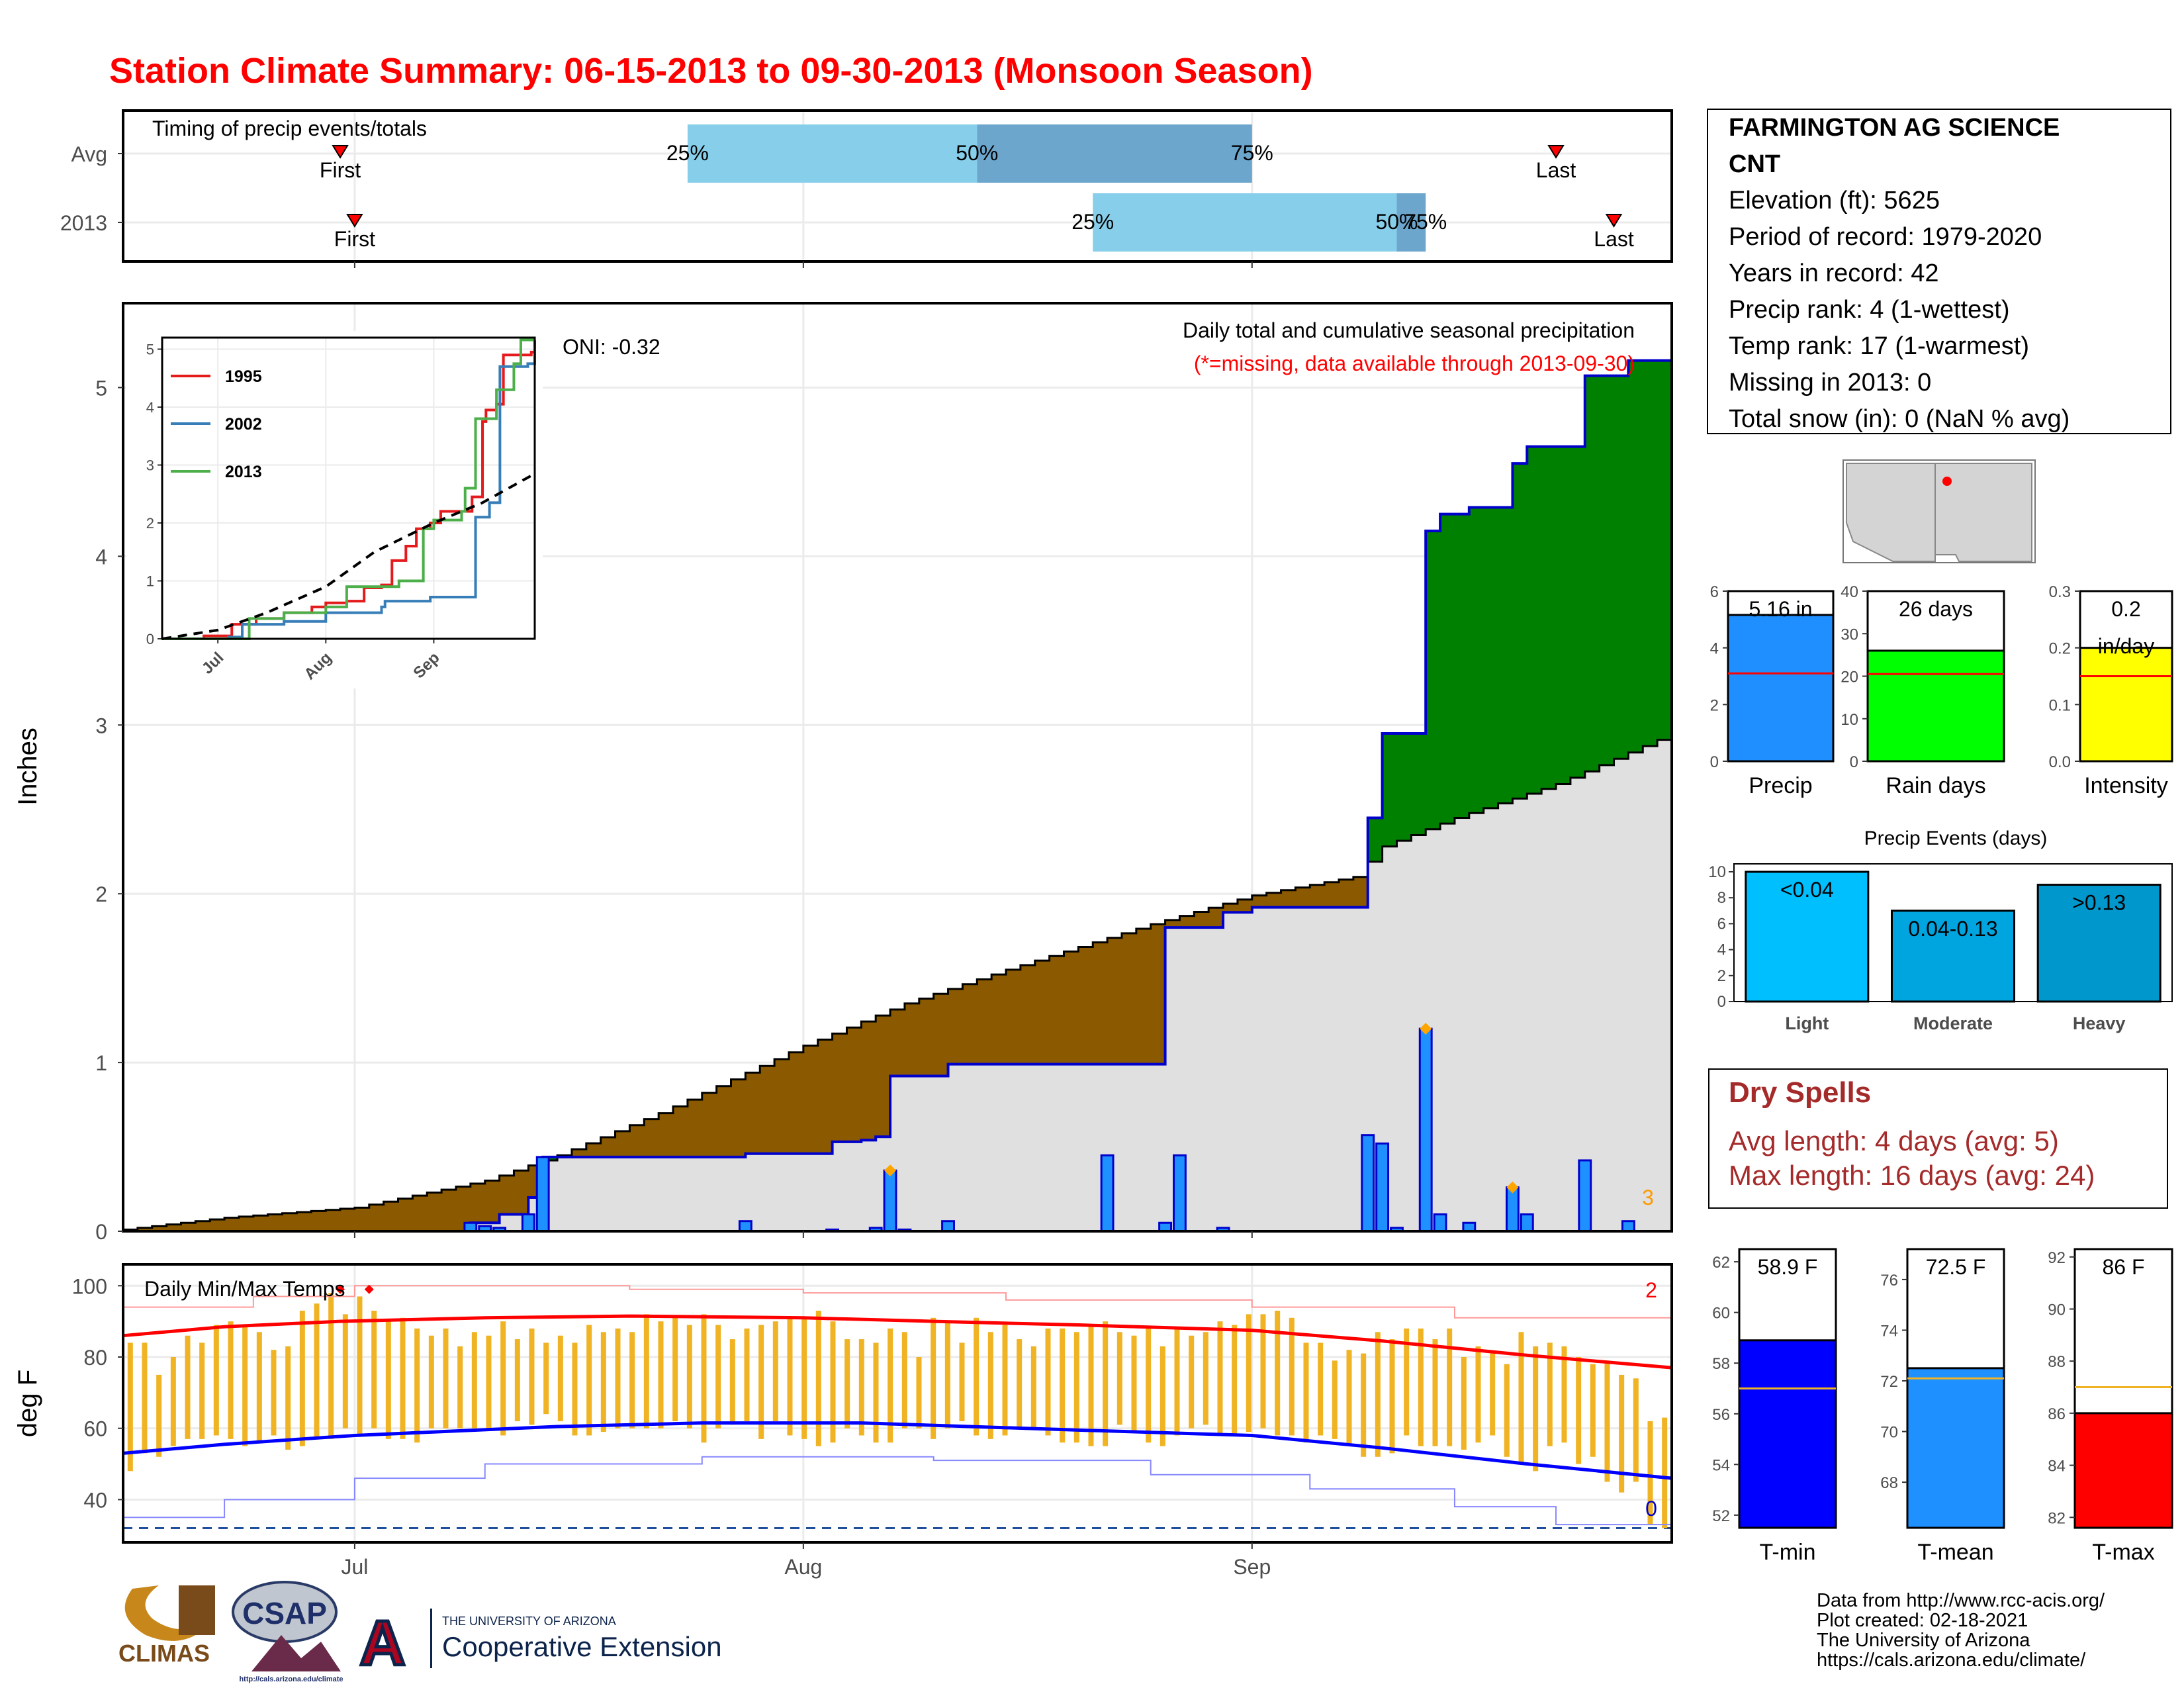  What do you see at coordinates (101, 1232) in the screenshot?
I see `precip-y-tick-label: 0` at bounding box center [101, 1232].